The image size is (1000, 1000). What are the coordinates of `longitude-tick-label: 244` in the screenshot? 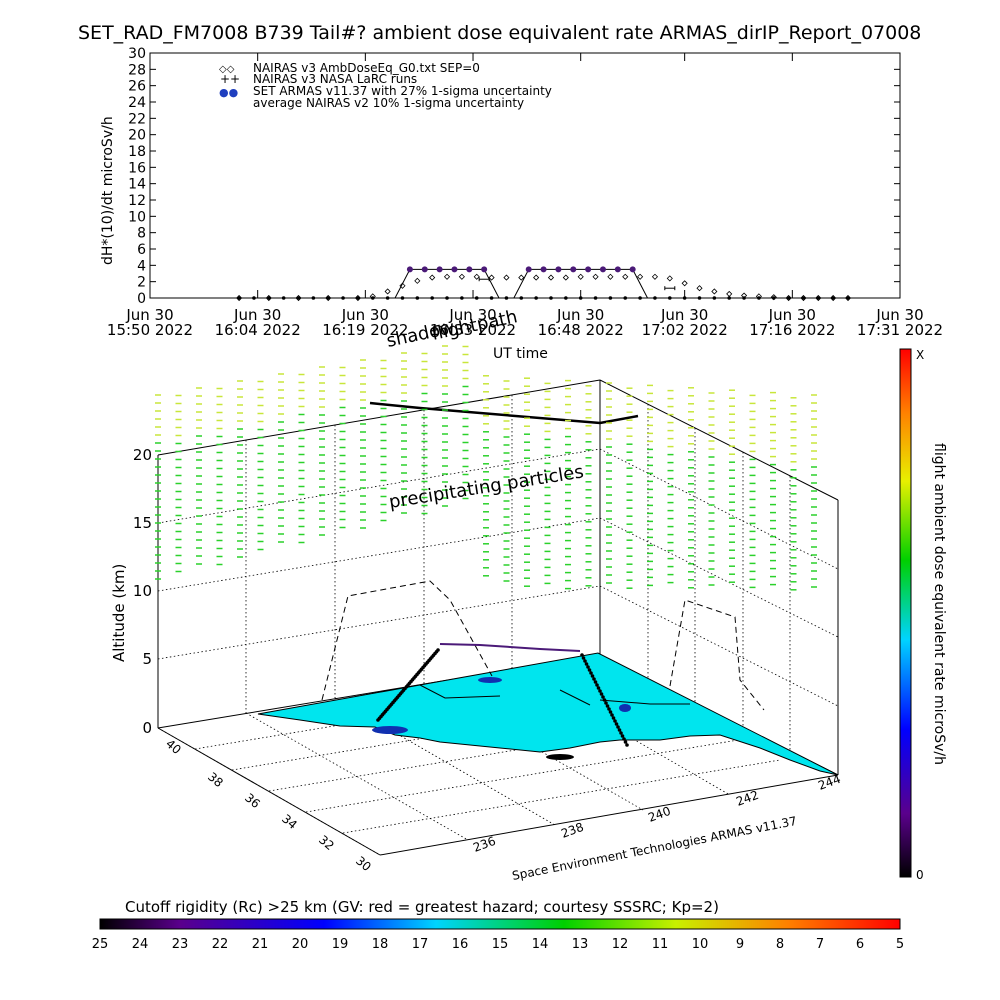 It's located at (829, 782).